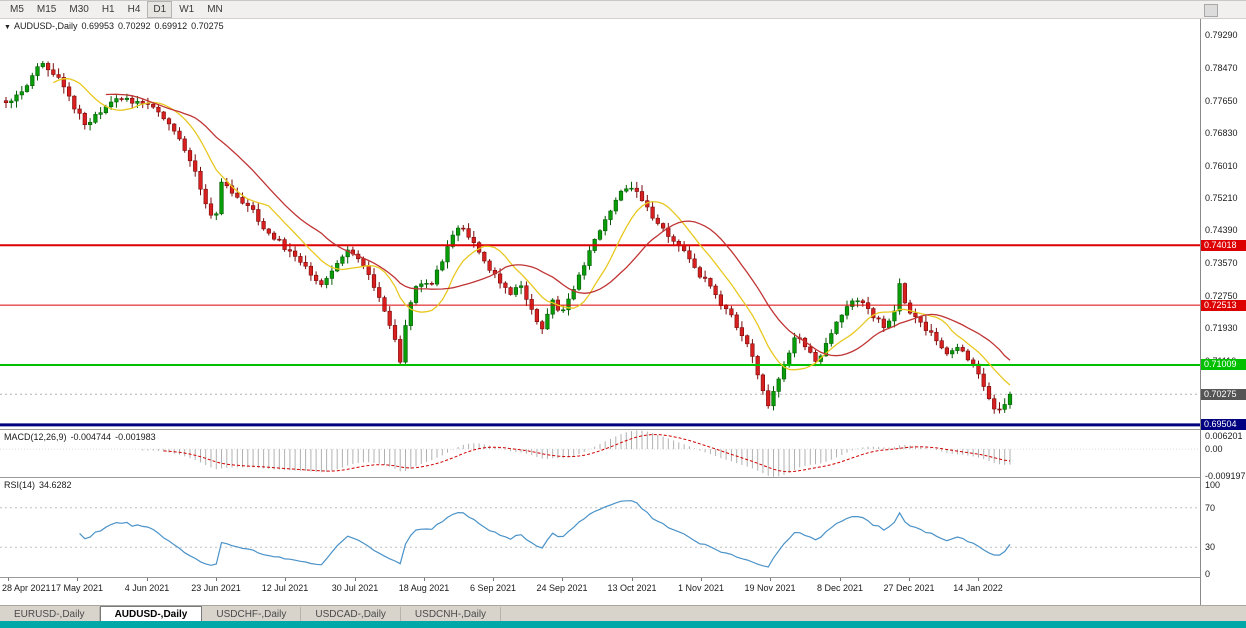  What do you see at coordinates (623, 10) in the screenshot?
I see `timeframe-toolbar: M5 M15 M30 H1 H4 D1 W1 MN` at bounding box center [623, 10].